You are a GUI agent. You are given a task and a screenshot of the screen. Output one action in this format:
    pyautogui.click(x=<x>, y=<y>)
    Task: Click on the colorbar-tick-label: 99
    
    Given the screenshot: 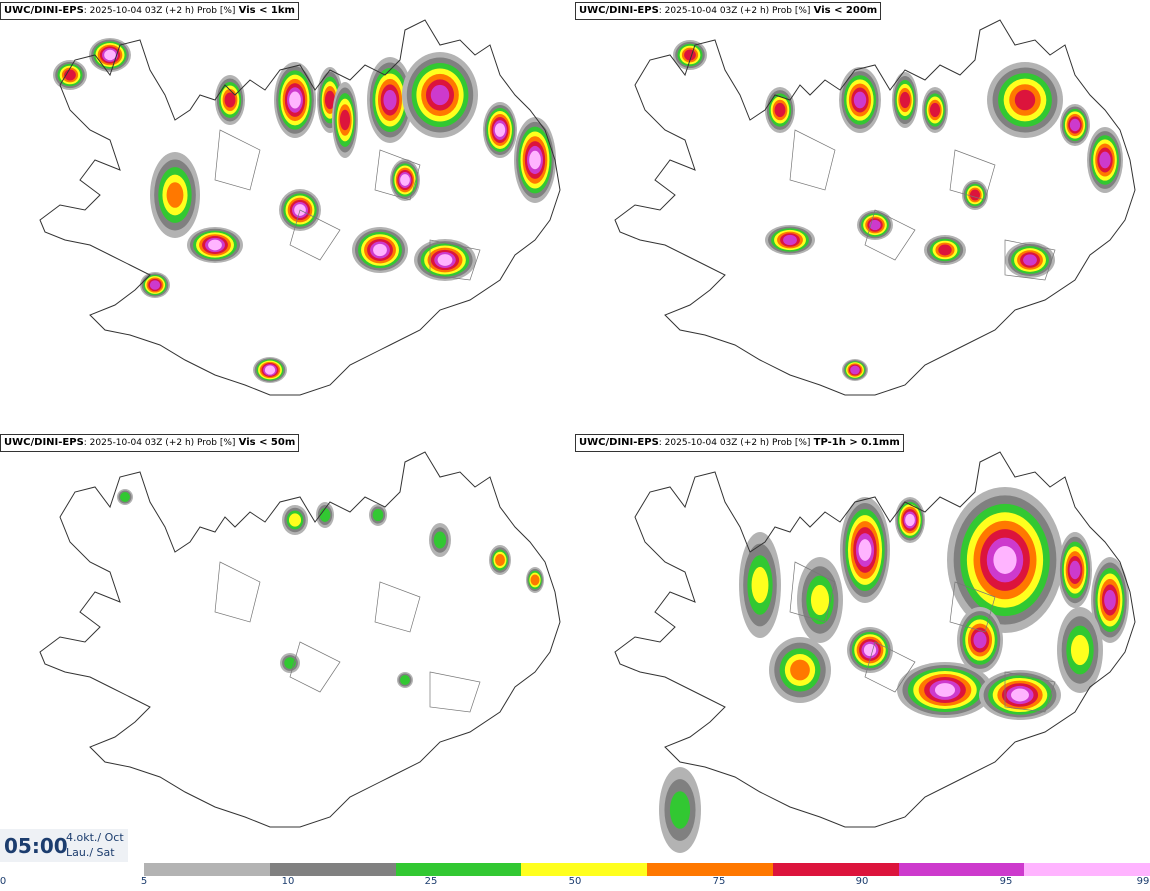 What is the action you would take?
    pyautogui.click(x=1143, y=881)
    